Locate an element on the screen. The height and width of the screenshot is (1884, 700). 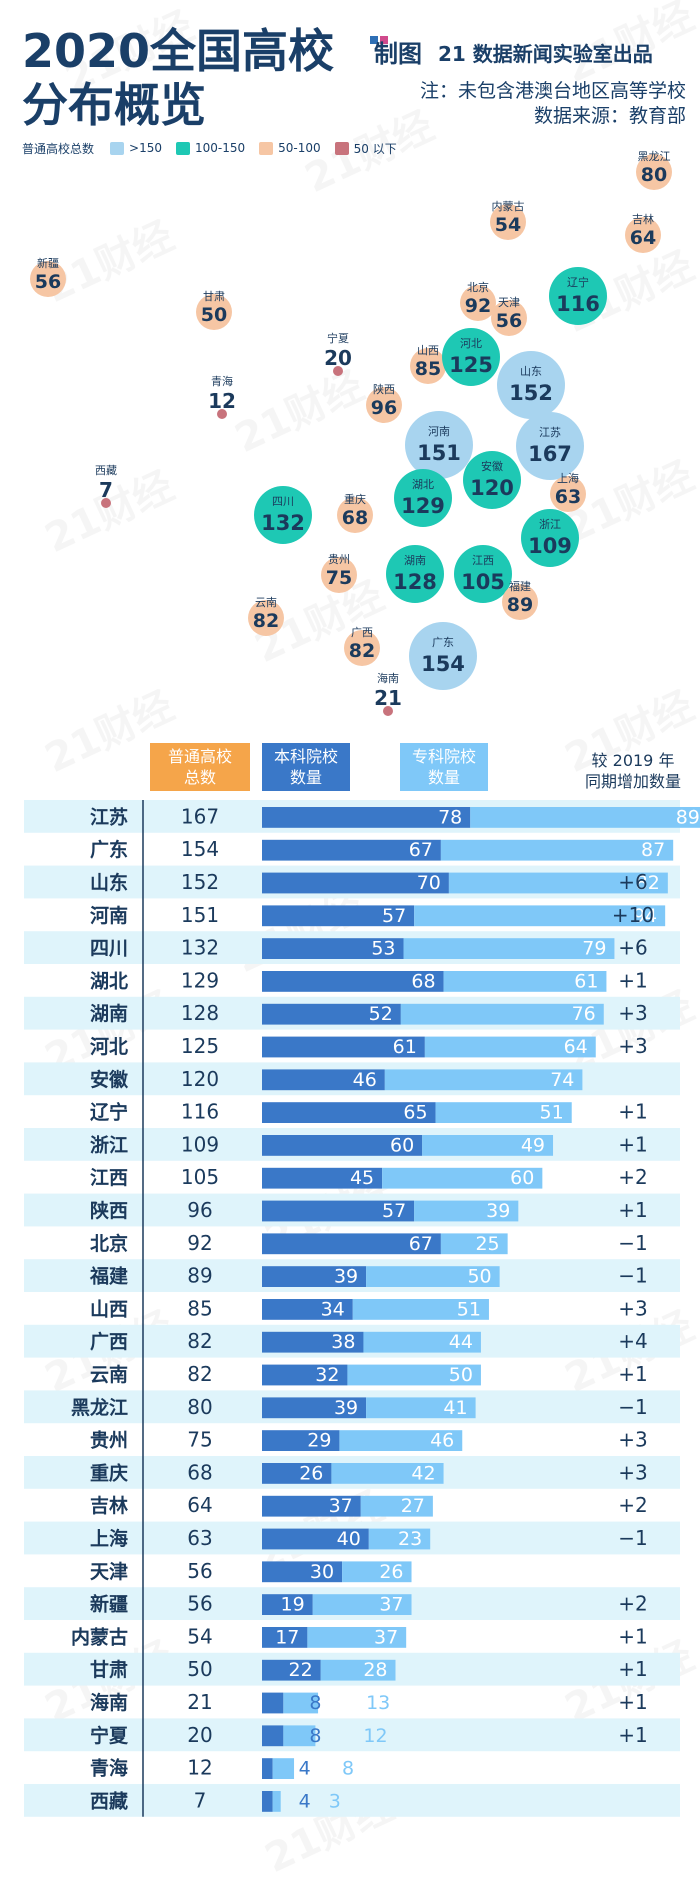
province-total: 82 is located at coordinates (266, 621).